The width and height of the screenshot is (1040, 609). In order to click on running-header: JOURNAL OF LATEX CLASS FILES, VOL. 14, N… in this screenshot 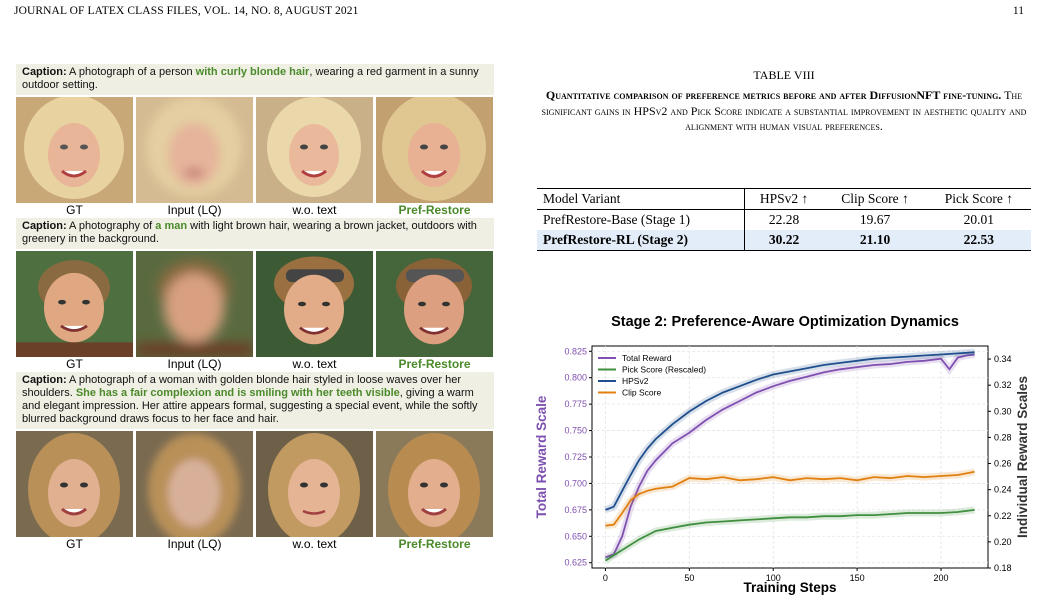, I will do `click(186, 11)`.